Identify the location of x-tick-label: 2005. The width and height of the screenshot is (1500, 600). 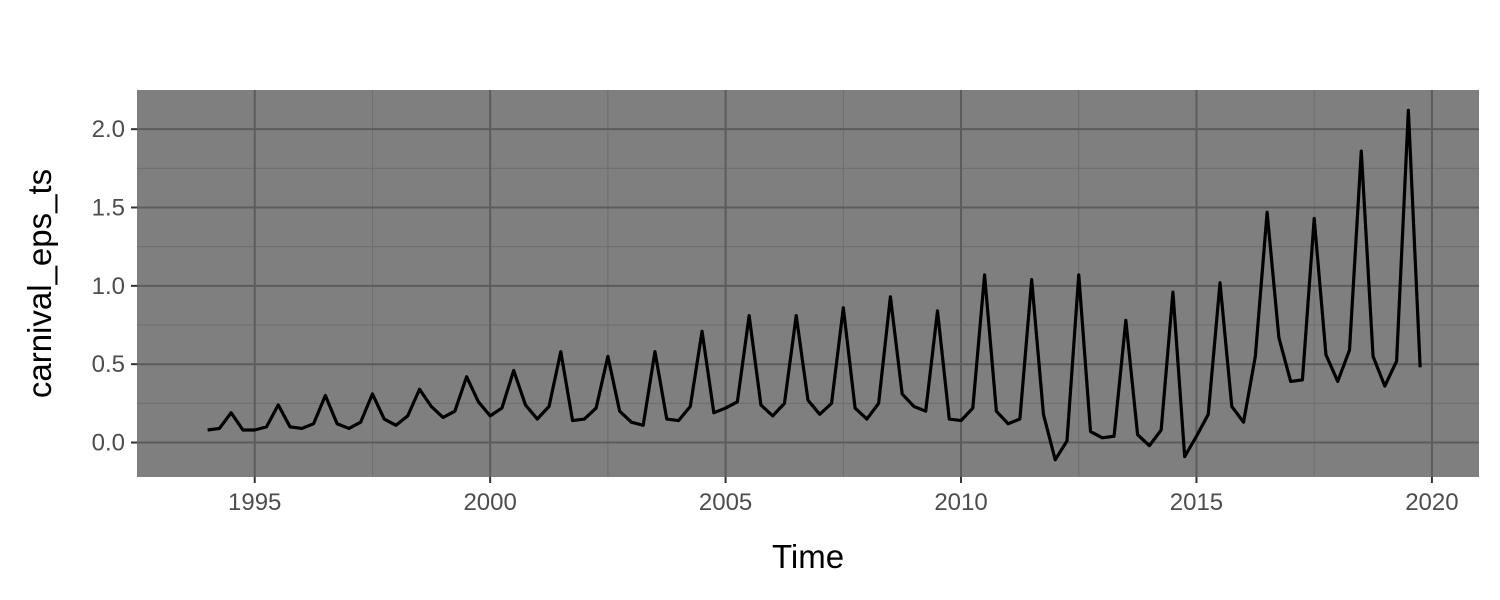
(725, 502).